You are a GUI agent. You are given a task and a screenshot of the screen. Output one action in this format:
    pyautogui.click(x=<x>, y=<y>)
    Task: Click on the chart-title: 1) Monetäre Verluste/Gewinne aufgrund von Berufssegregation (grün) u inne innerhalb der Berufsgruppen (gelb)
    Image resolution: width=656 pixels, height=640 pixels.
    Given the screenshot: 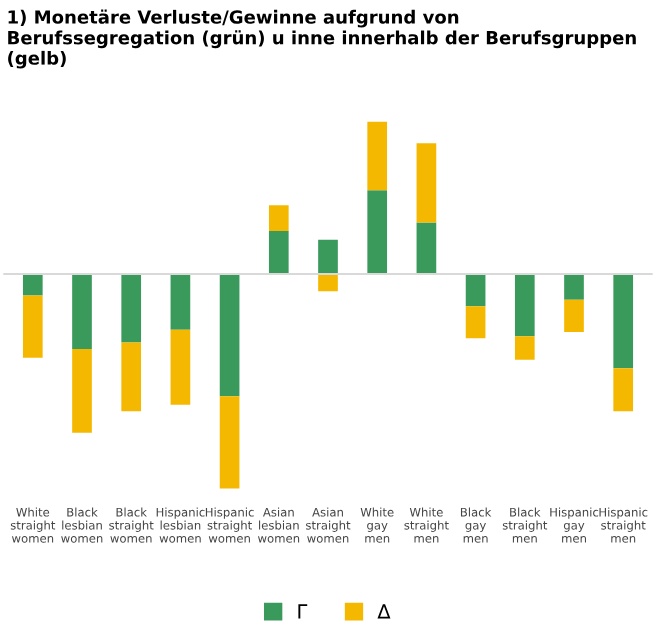 What is the action you would take?
    pyautogui.click(x=322, y=39)
    